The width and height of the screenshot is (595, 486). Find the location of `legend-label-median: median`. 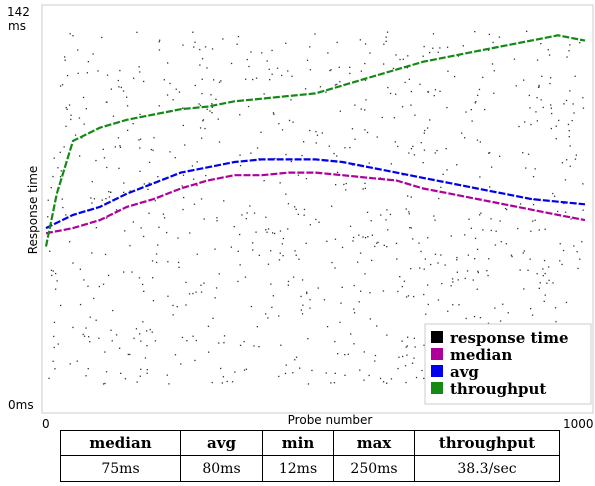

legend-label-median: median is located at coordinates (481, 355).